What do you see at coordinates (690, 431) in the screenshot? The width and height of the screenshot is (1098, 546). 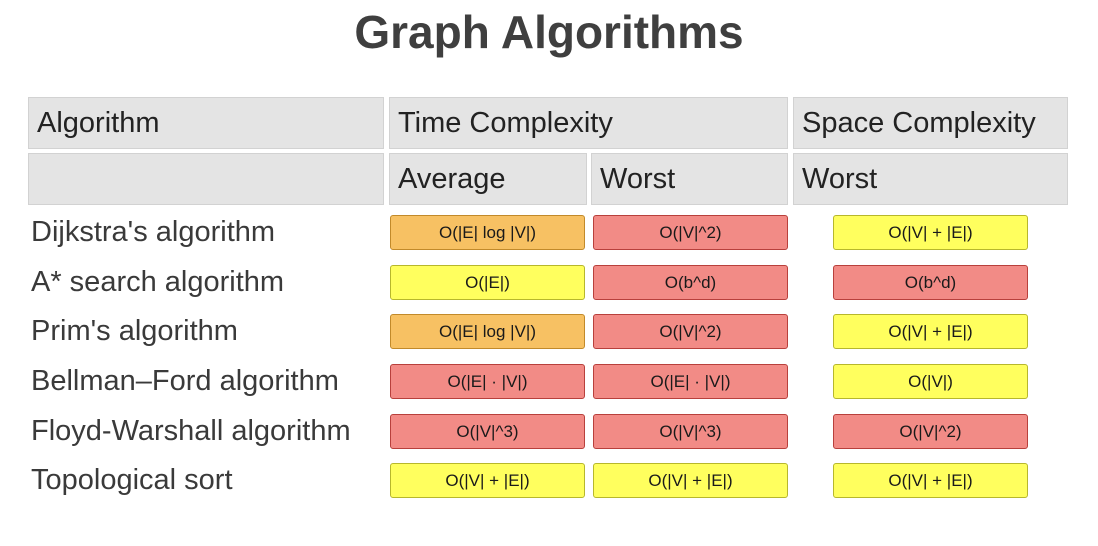 I see `worst-complexity-cell: O(|V|^3)` at bounding box center [690, 431].